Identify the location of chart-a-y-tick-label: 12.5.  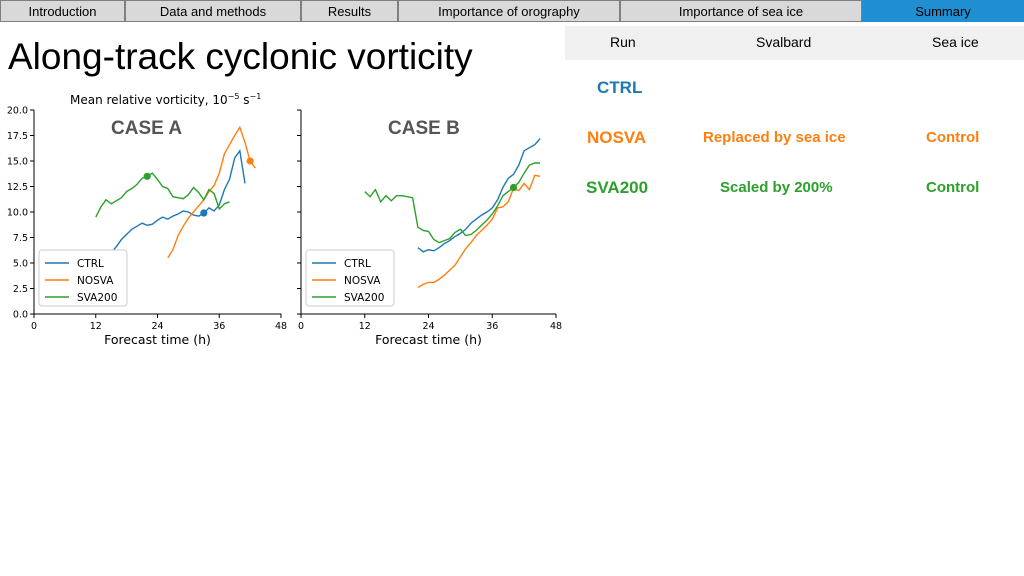
(17, 187).